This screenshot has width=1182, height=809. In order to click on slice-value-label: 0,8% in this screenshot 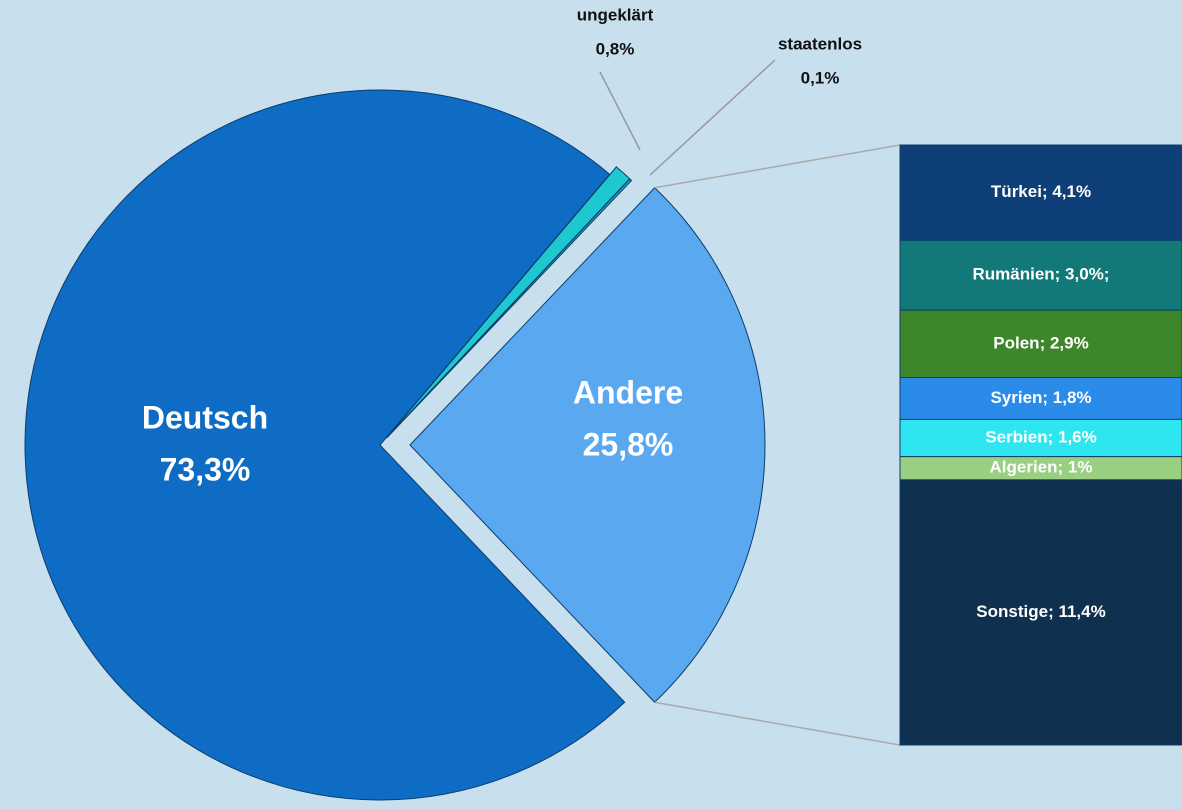, I will do `click(615, 48)`.